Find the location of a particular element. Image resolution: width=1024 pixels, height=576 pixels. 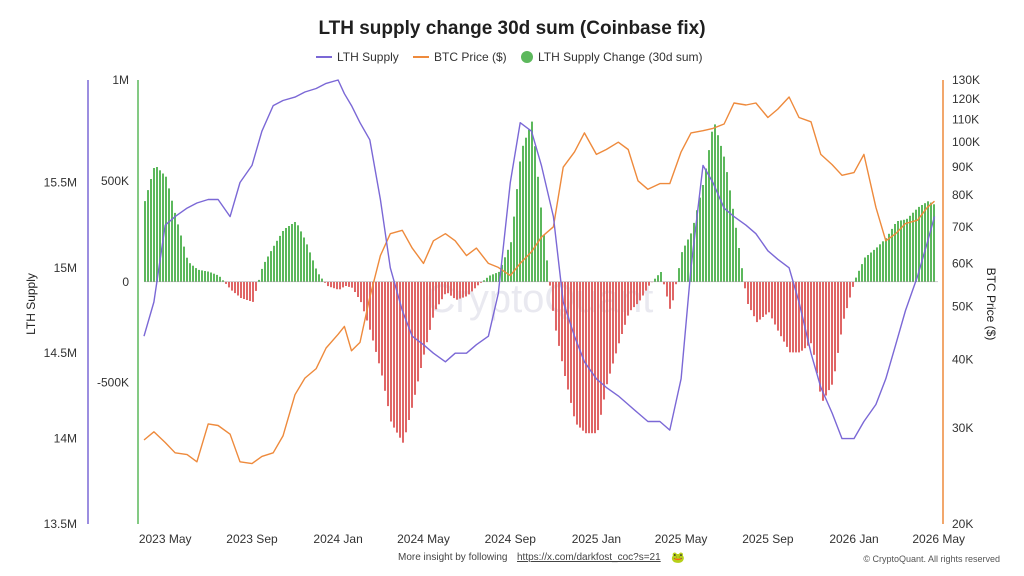

tick-btc-9: 110K is located at coordinates (965, 120).